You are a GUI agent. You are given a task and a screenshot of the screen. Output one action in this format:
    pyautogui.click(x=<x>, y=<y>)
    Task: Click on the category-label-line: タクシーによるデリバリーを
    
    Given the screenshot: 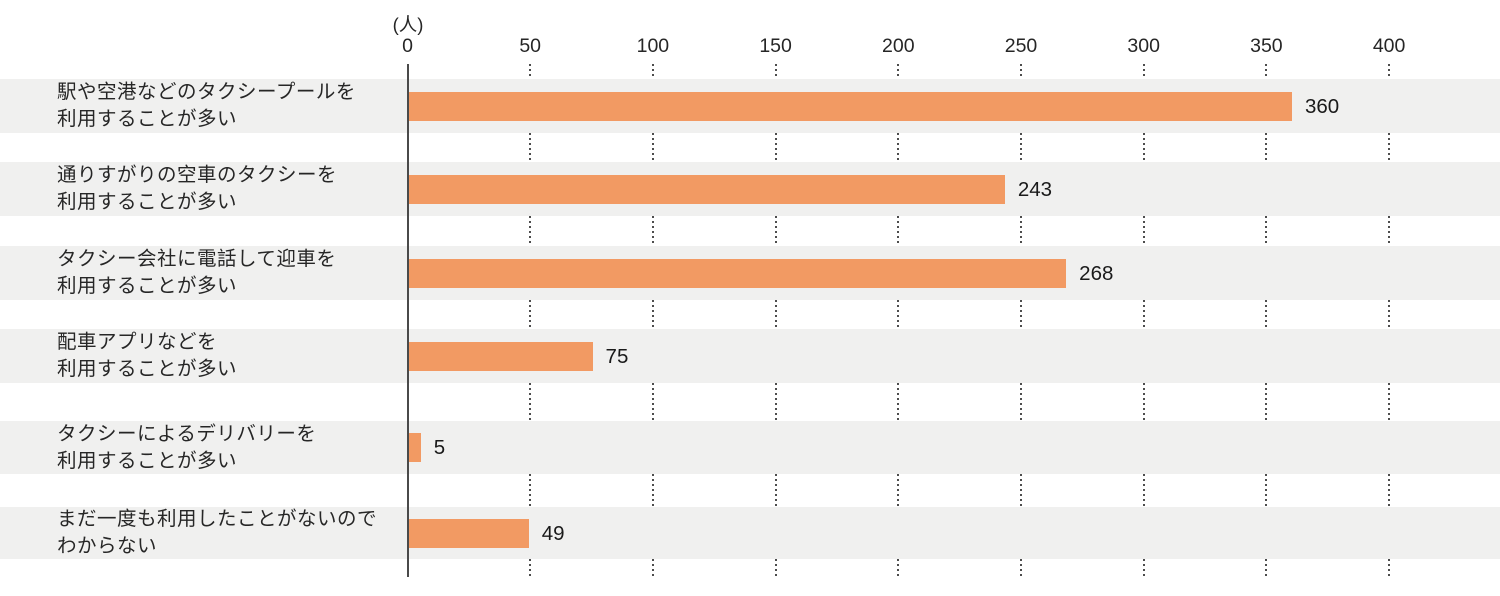 What is the action you would take?
    pyautogui.click(x=187, y=433)
    